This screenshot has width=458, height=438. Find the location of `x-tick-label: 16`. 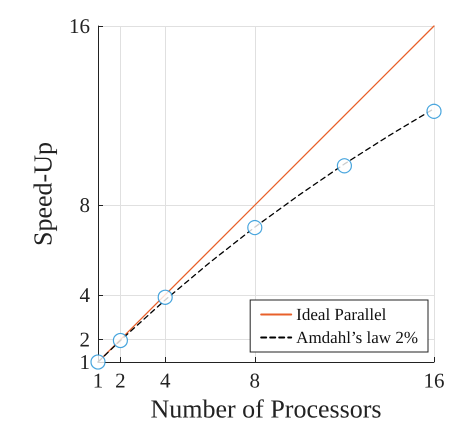

x-tick-label: 16 is located at coordinates (434, 380).